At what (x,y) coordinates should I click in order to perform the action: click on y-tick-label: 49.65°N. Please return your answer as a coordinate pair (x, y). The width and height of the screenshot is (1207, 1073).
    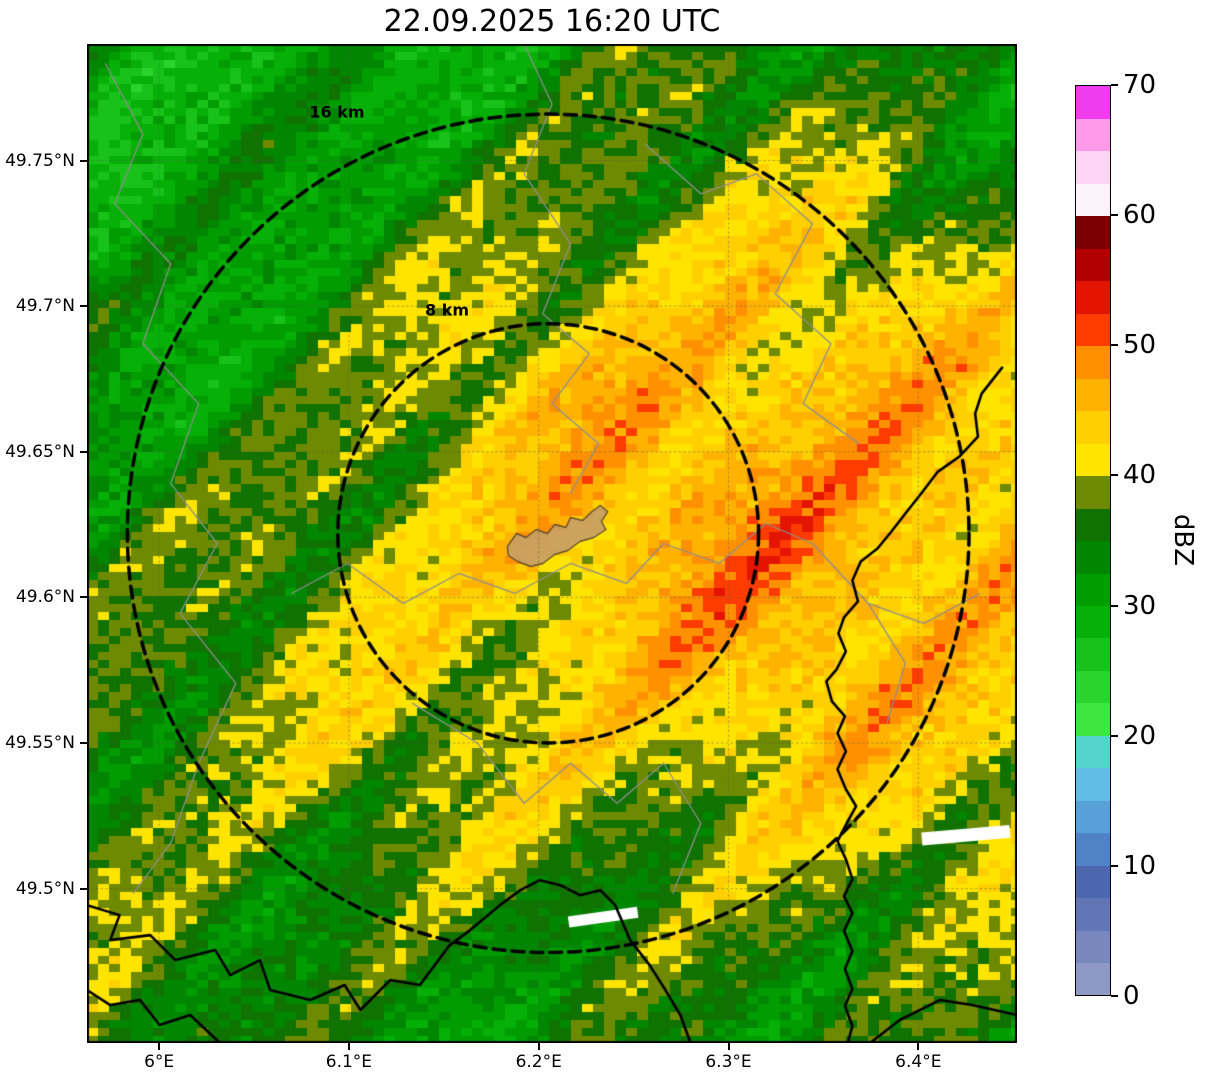
    Looking at the image, I should click on (40, 451).